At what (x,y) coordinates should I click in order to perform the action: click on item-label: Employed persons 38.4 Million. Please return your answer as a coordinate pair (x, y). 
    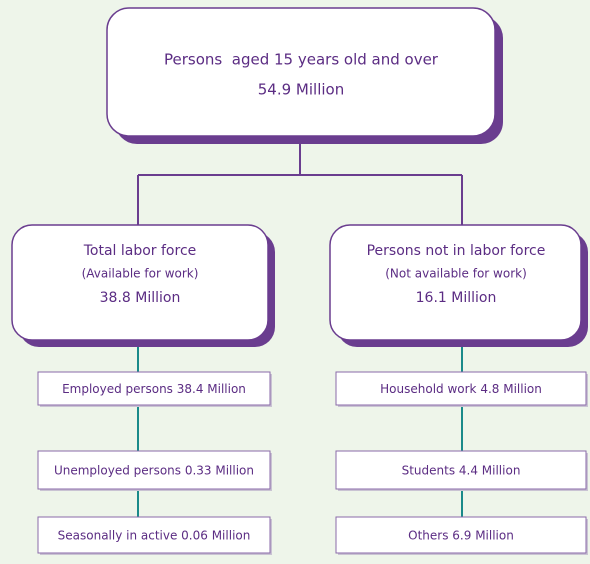
    Looking at the image, I should click on (154, 389).